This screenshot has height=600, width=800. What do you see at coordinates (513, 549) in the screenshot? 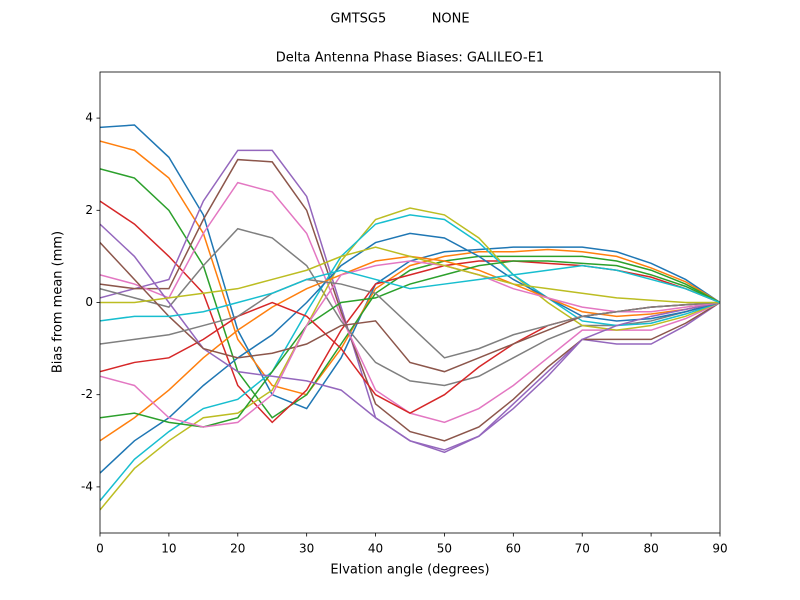
I see `x-tick-label: 60` at bounding box center [513, 549].